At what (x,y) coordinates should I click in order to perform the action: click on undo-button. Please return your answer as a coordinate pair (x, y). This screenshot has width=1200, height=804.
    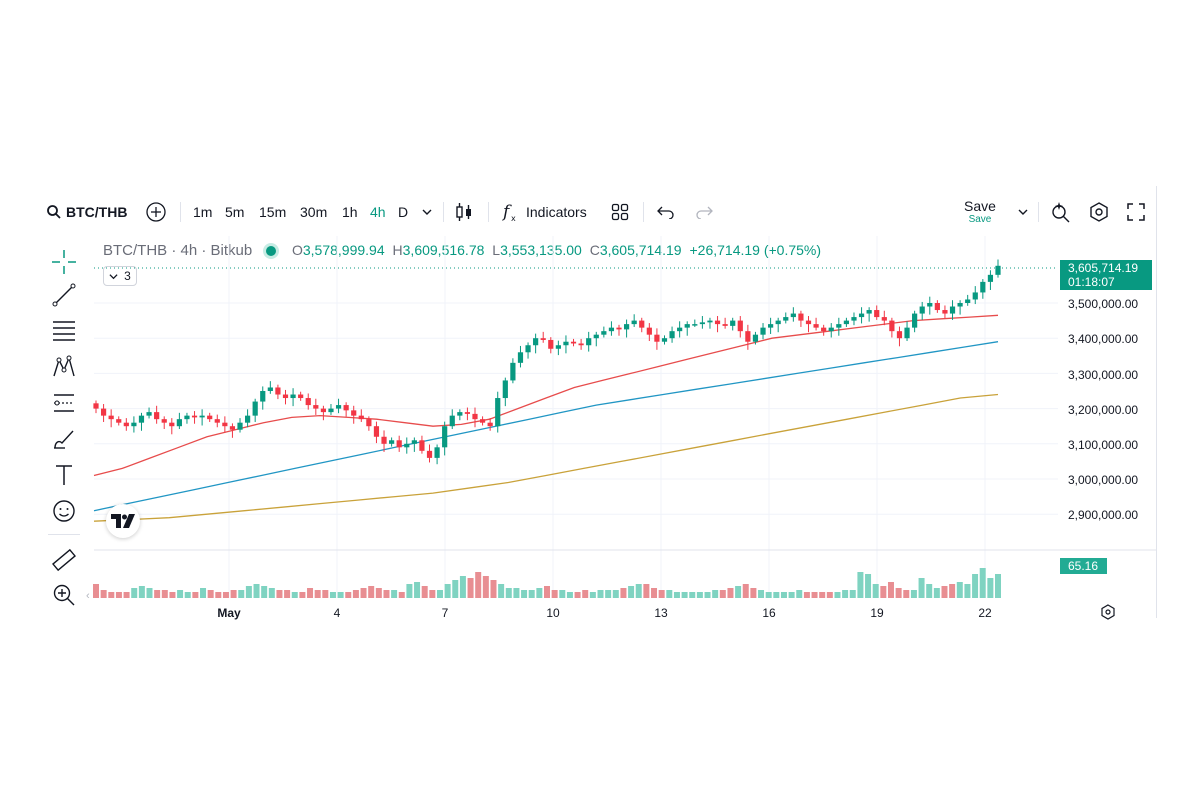
    Looking at the image, I should click on (666, 212).